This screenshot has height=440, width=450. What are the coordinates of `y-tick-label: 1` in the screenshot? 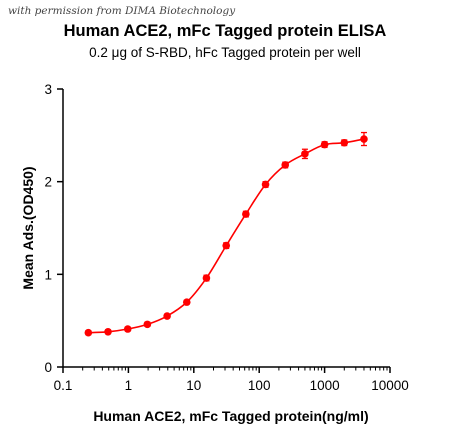 It's located at (48, 274).